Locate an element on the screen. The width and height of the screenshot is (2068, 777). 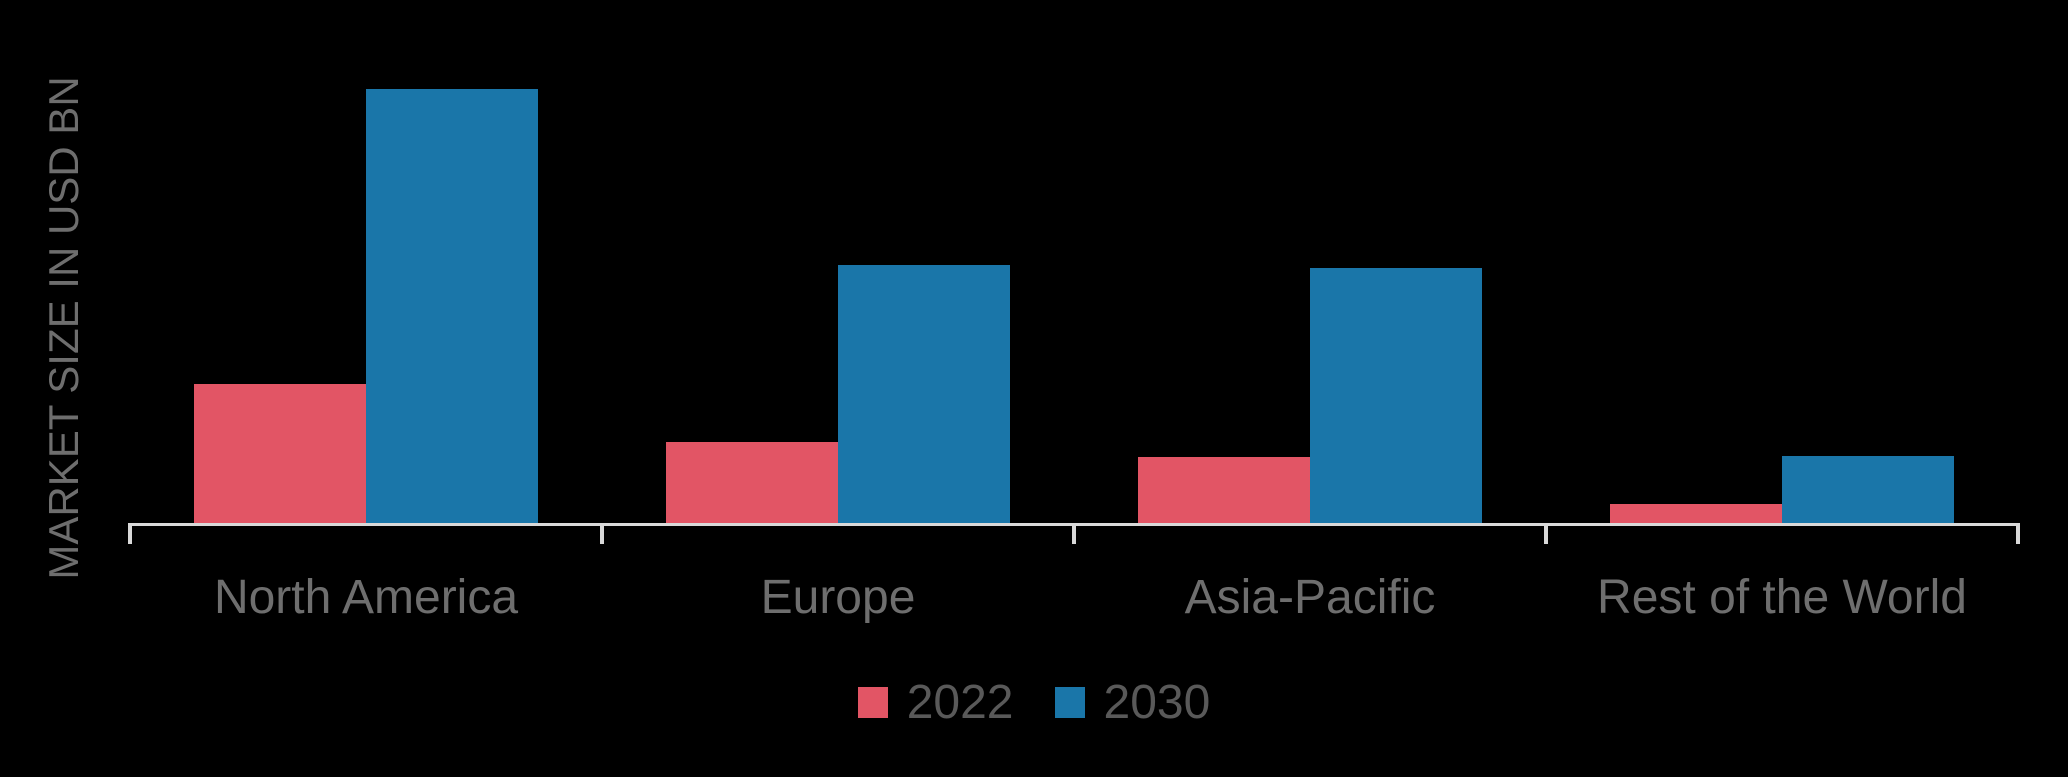
bar-2022-north-america is located at coordinates (280, 453).